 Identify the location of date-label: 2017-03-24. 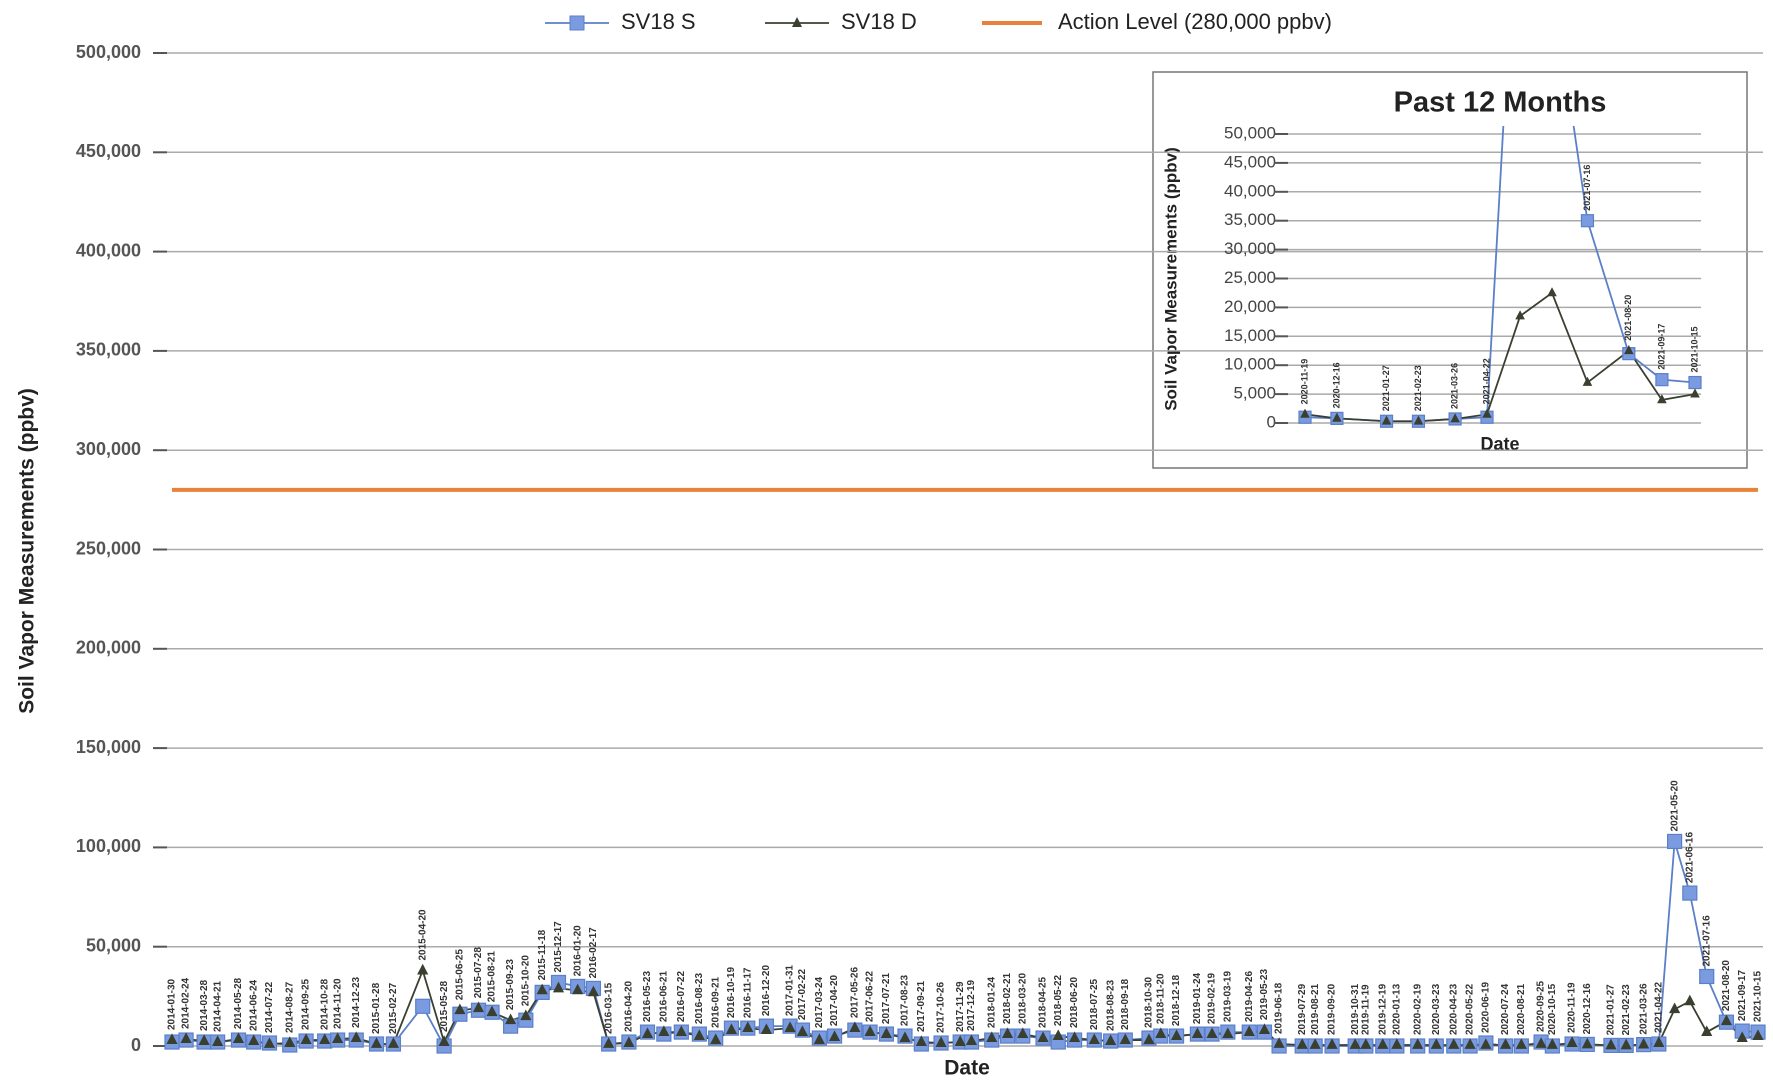
(819, 1002).